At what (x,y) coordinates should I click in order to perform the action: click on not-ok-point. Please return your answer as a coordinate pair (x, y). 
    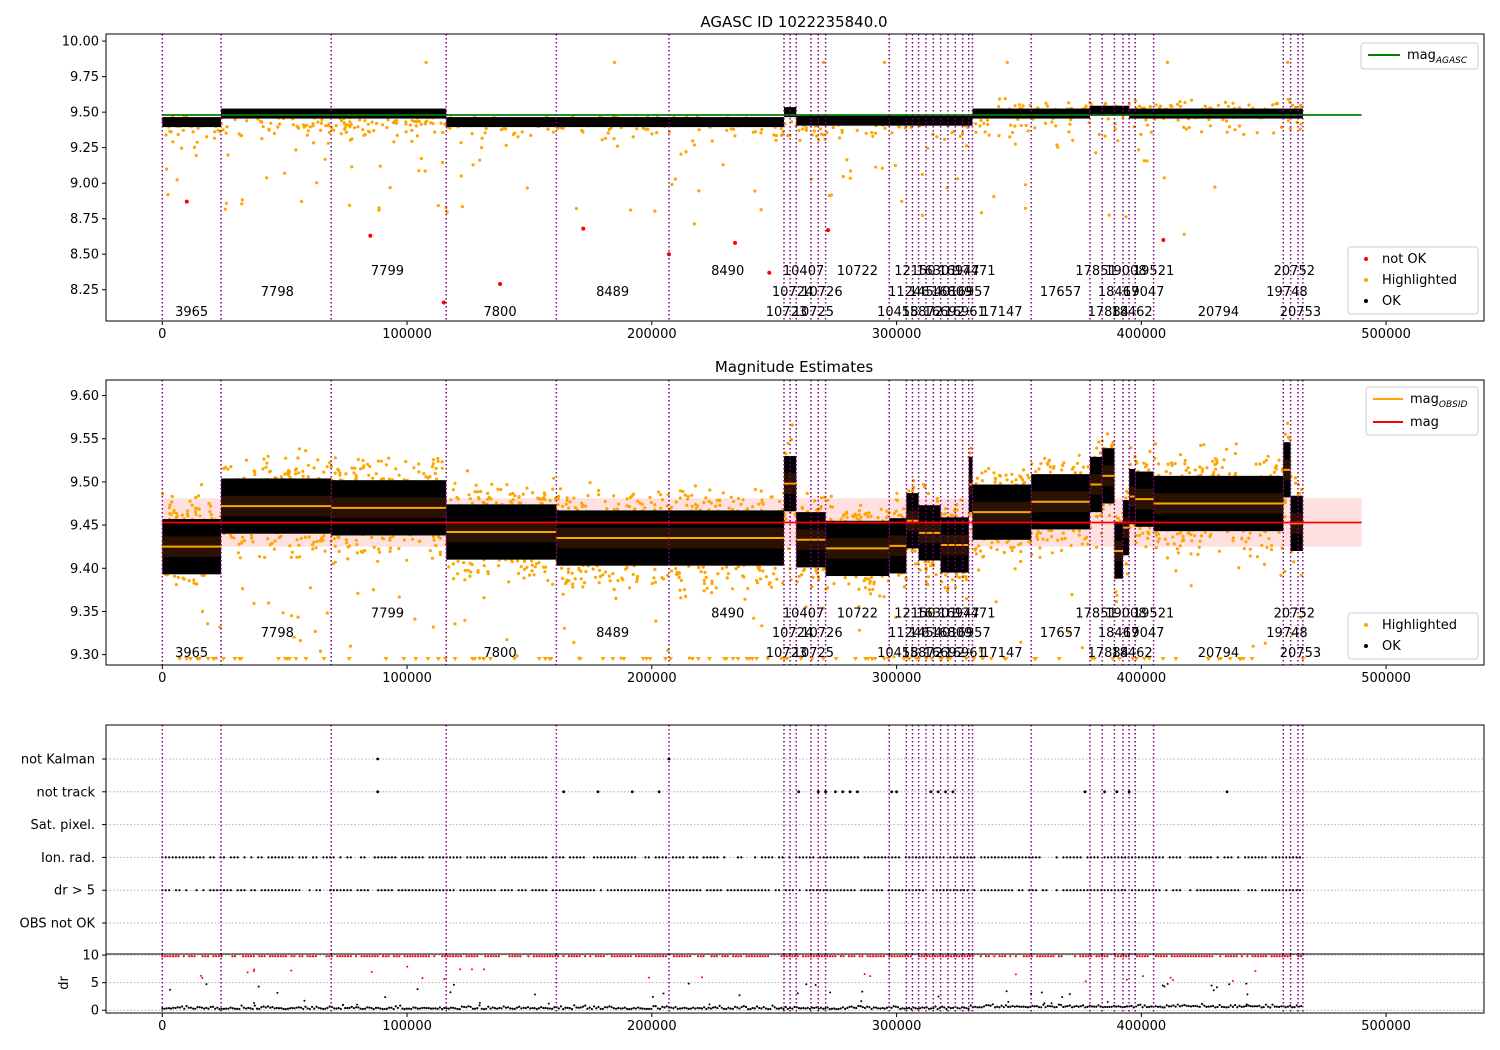
    Looking at the image, I should click on (1163, 240).